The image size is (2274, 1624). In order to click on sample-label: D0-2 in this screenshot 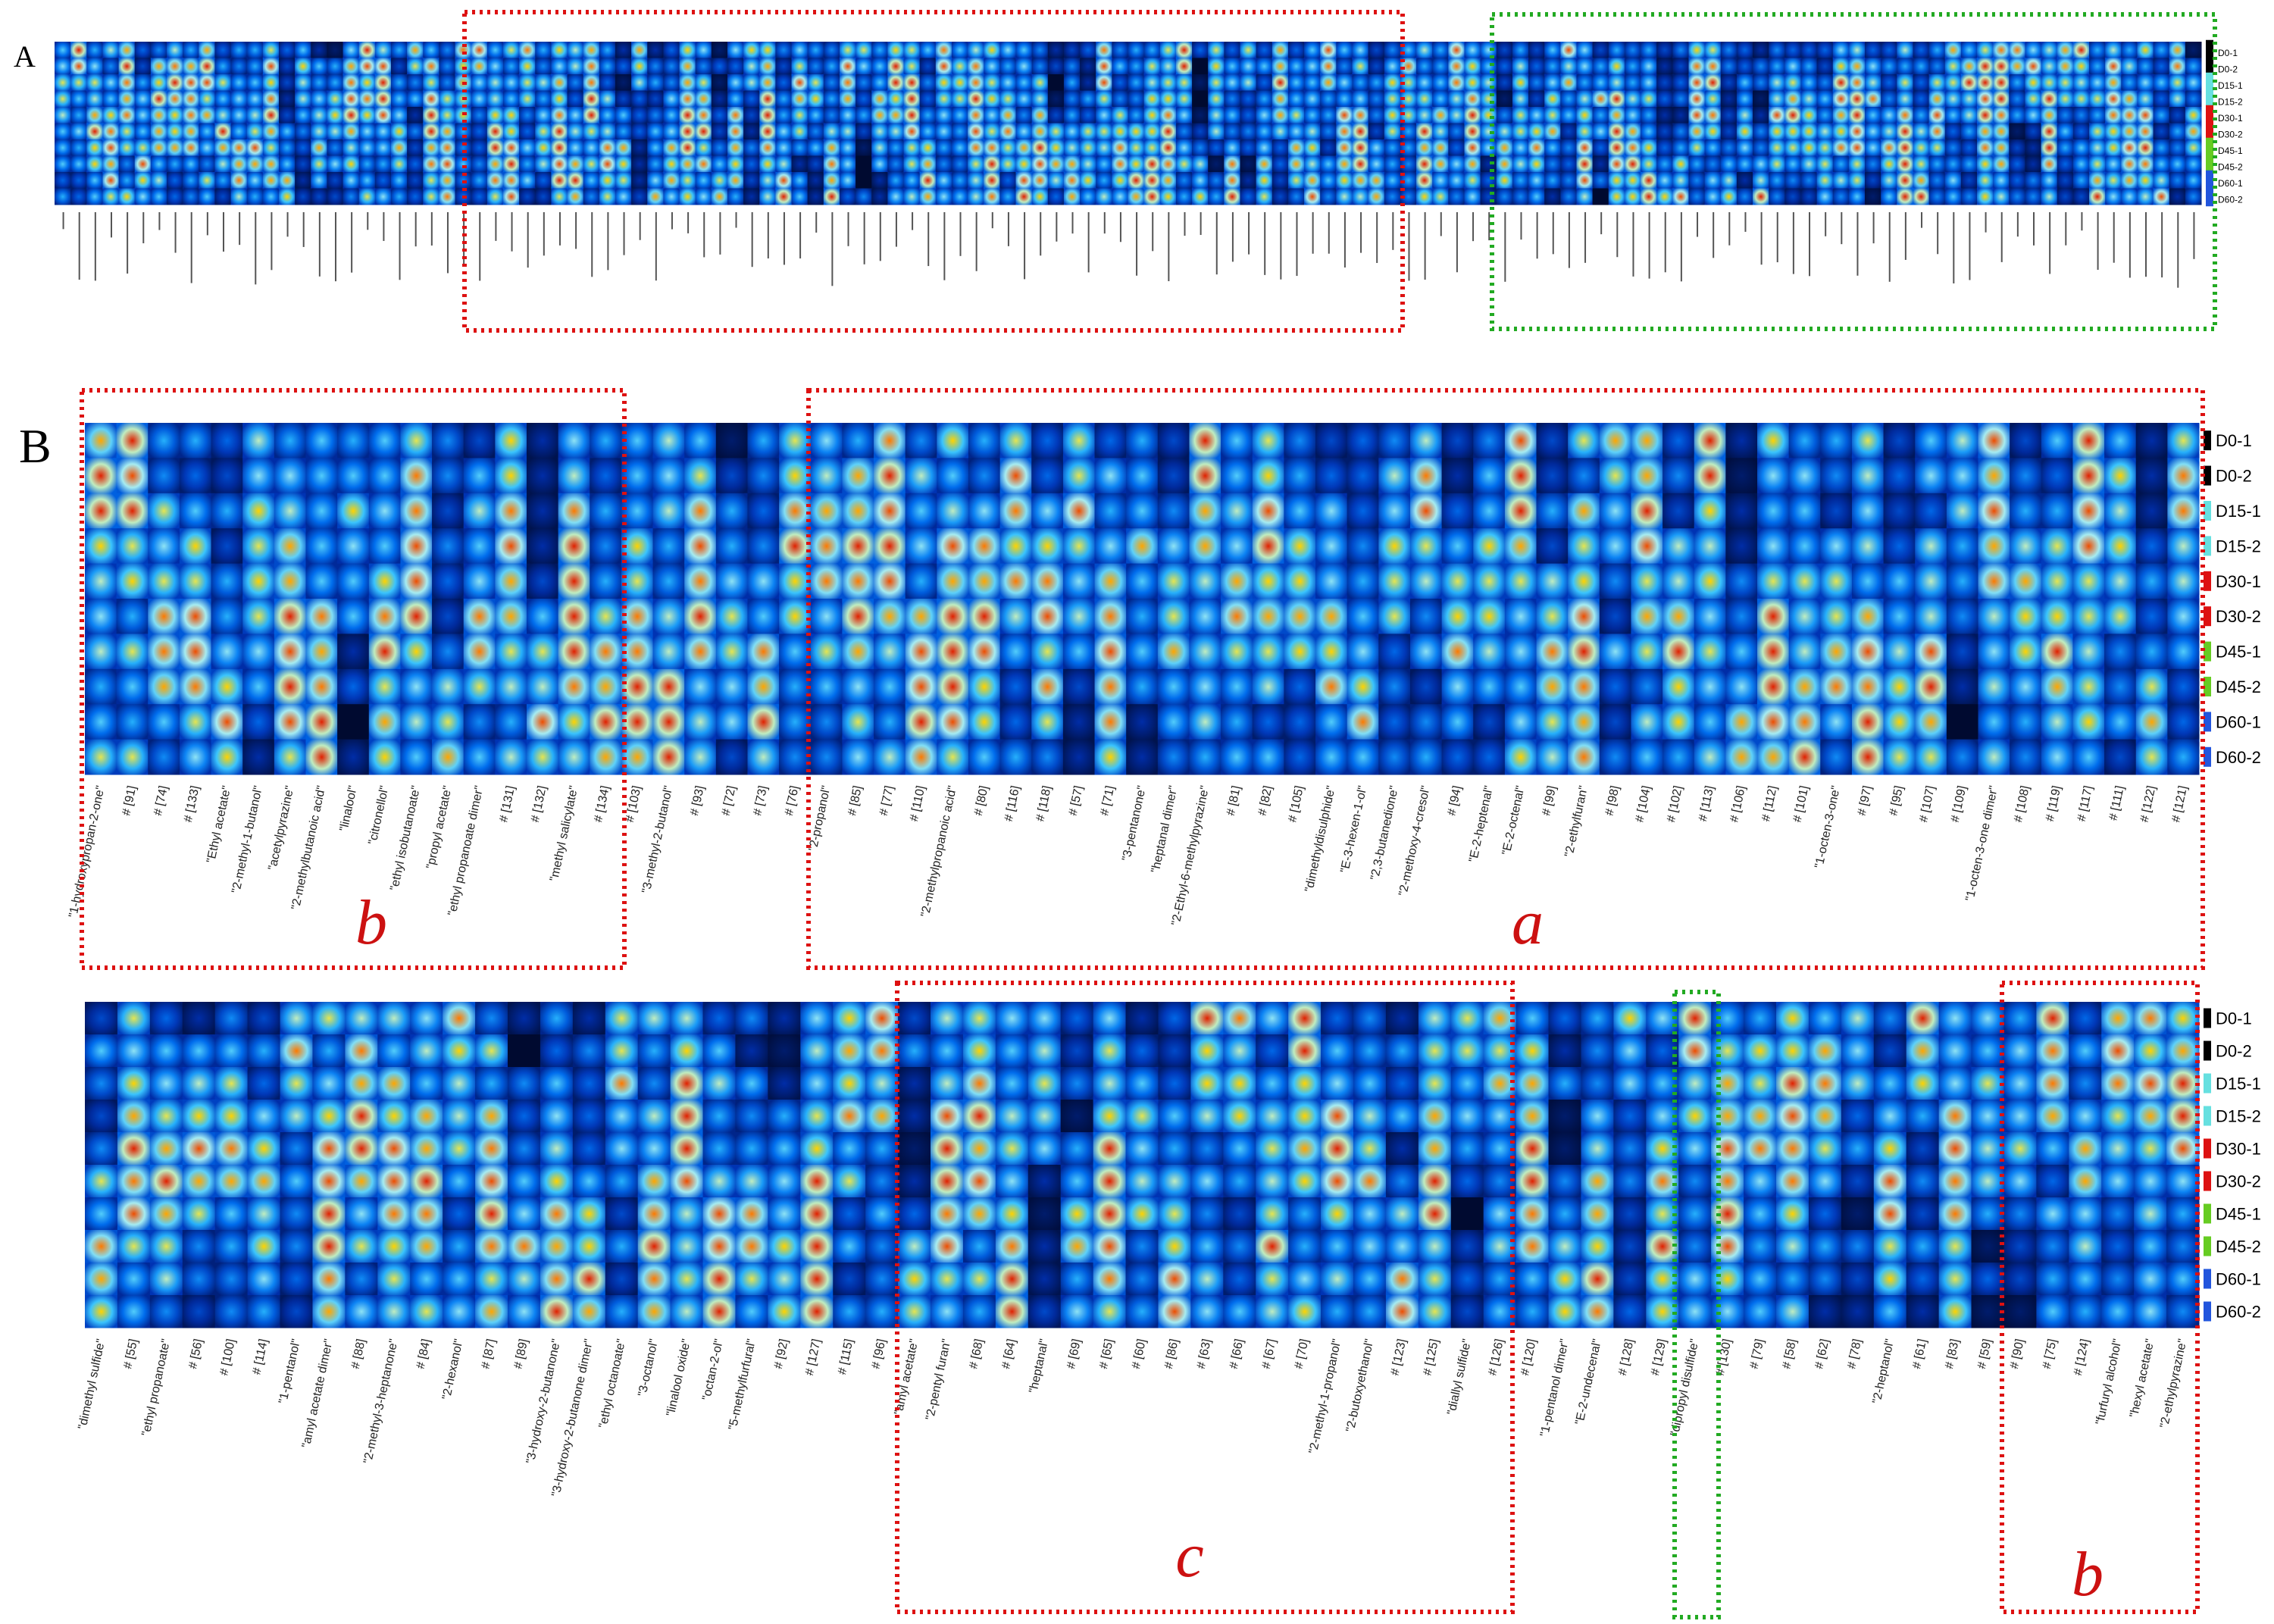, I will do `click(2234, 476)`.